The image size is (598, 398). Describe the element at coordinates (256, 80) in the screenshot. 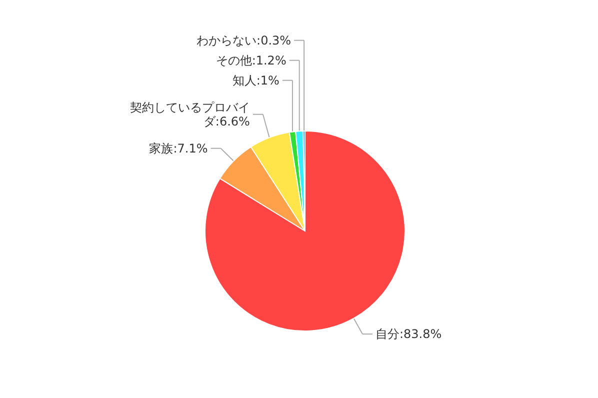

I see `slice-label: 知人:1%` at that location.